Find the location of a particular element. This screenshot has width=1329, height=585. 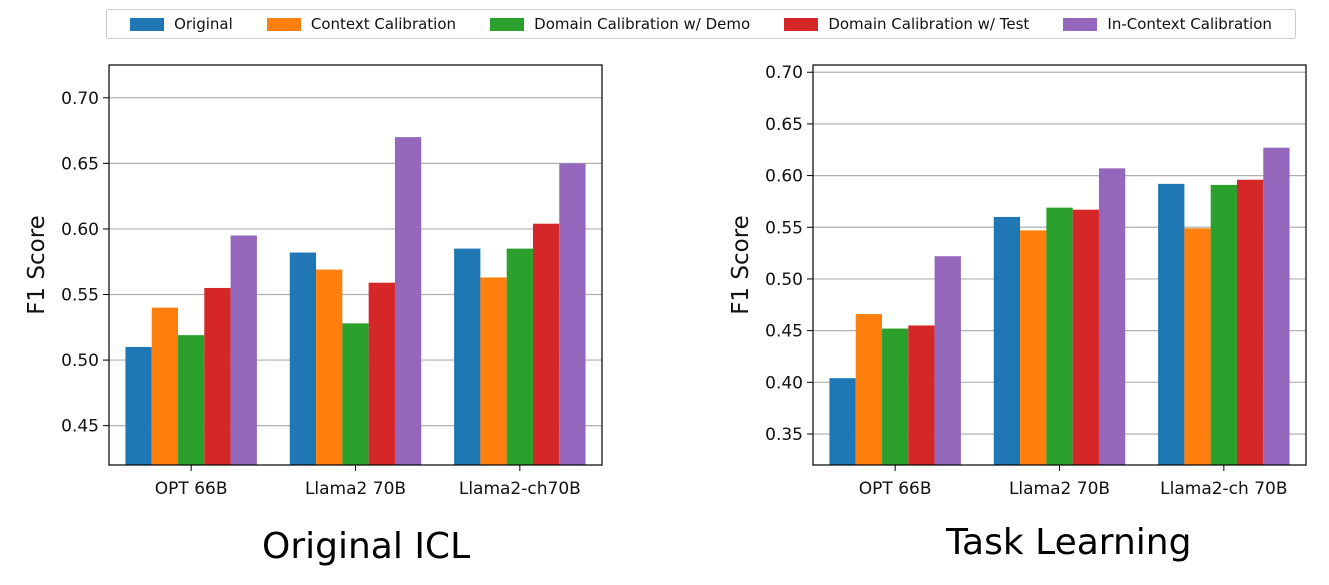

legend-item-in-context-calibration: In-Context Calibration is located at coordinates (1167, 24).